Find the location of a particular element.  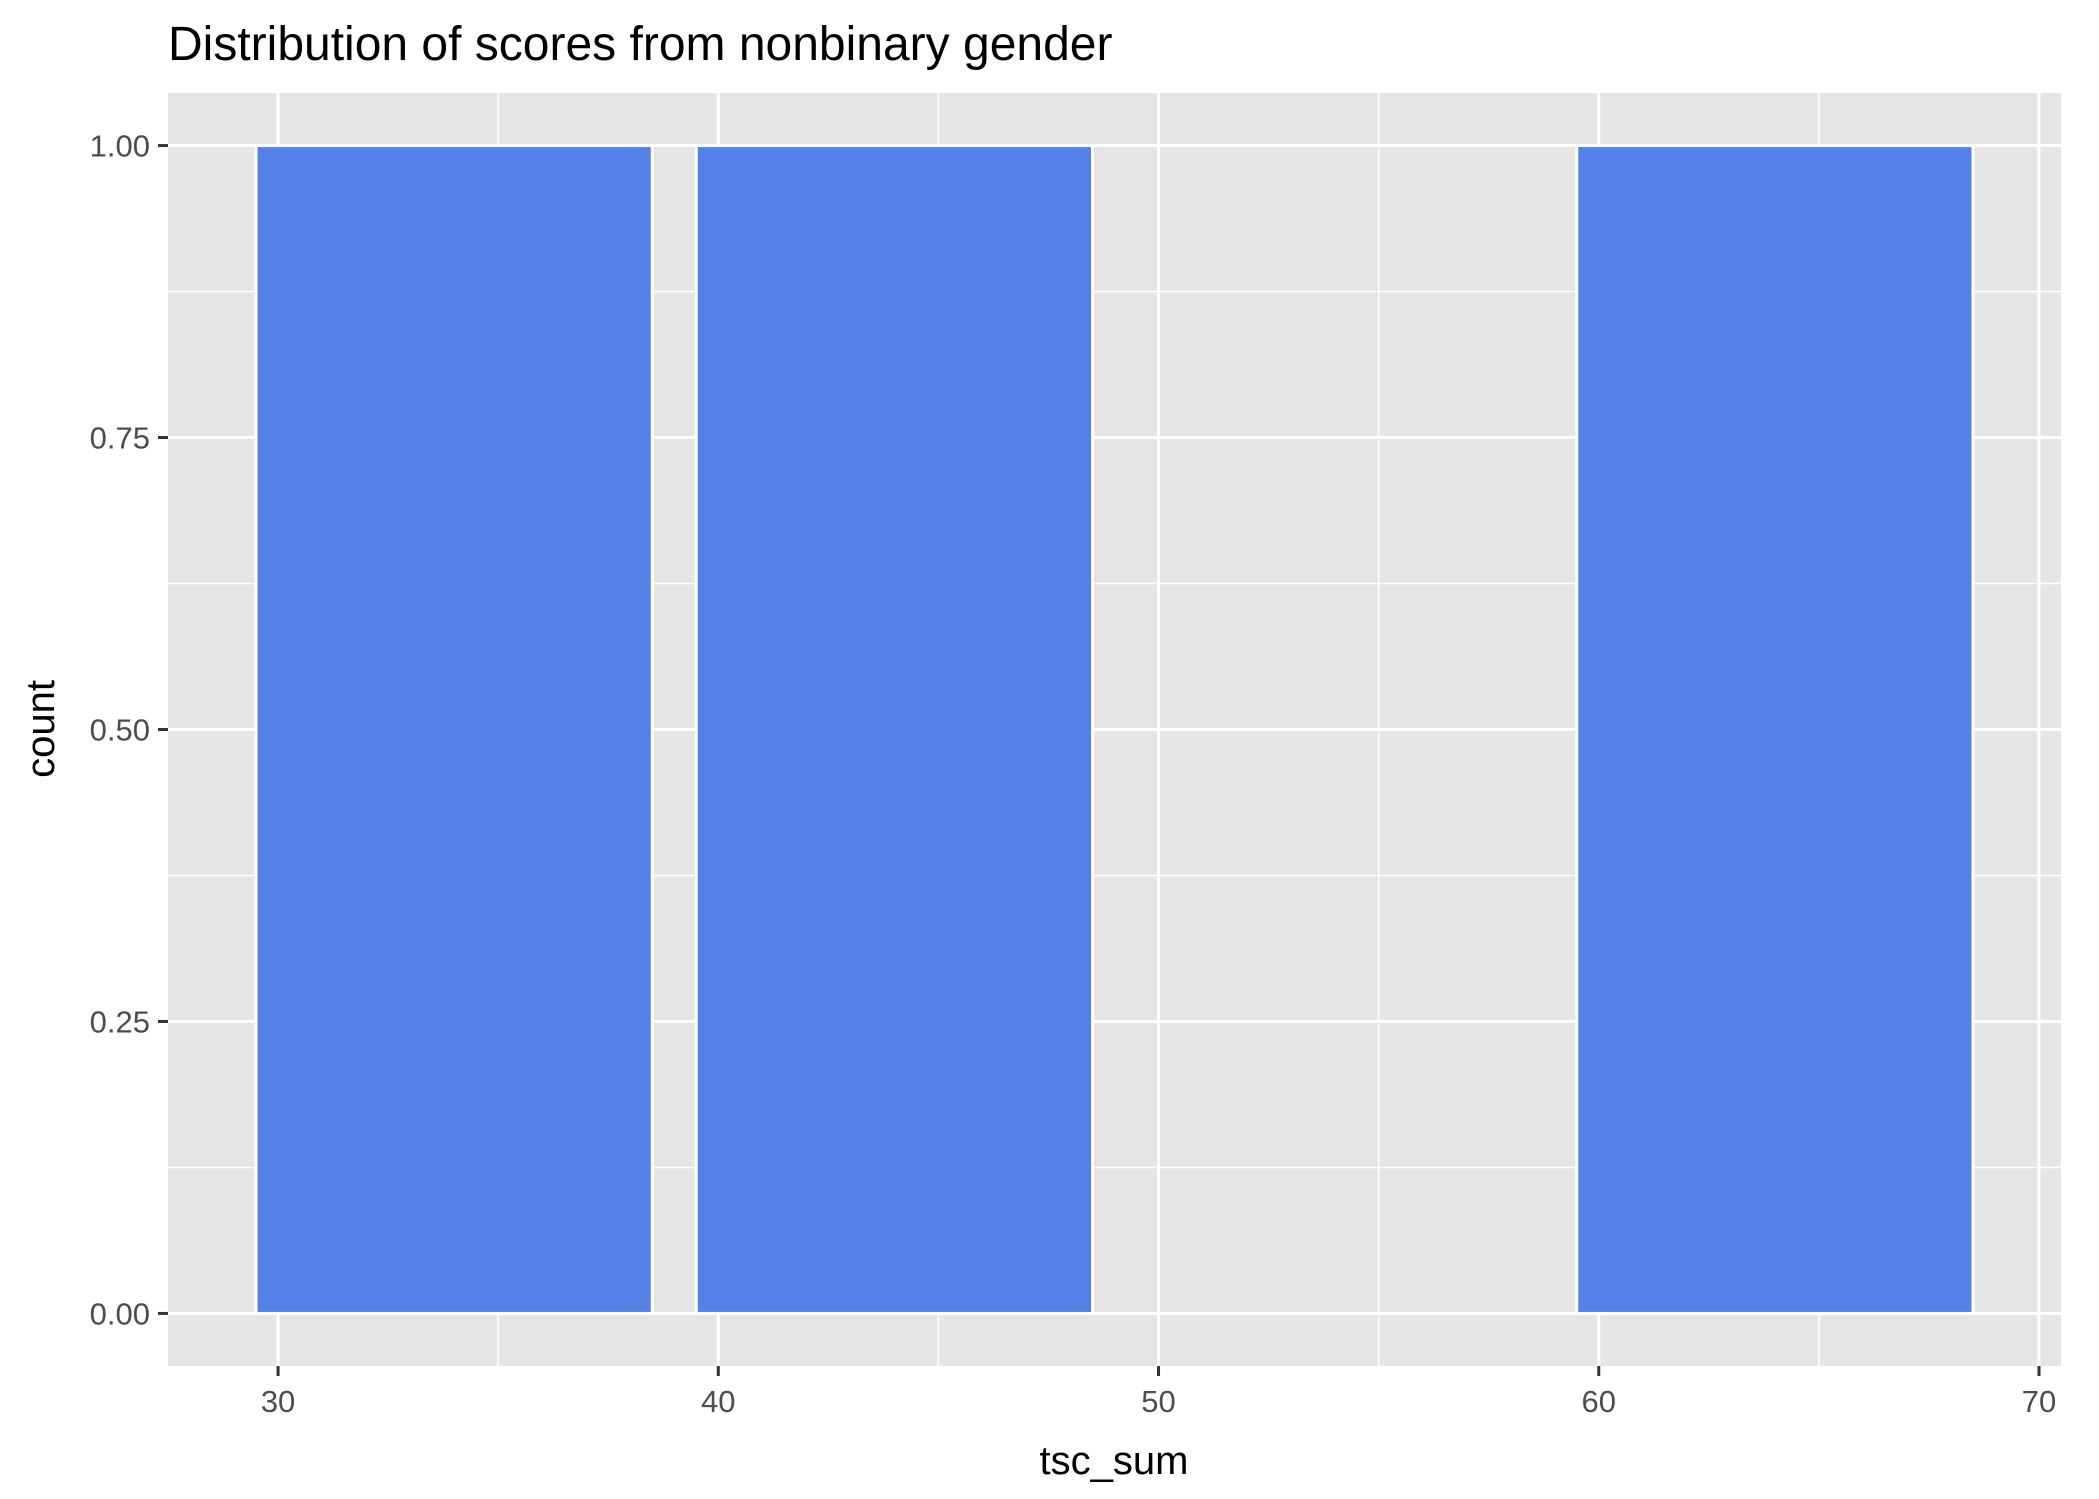

x-tick-label-50: 50 is located at coordinates (1158, 1401).